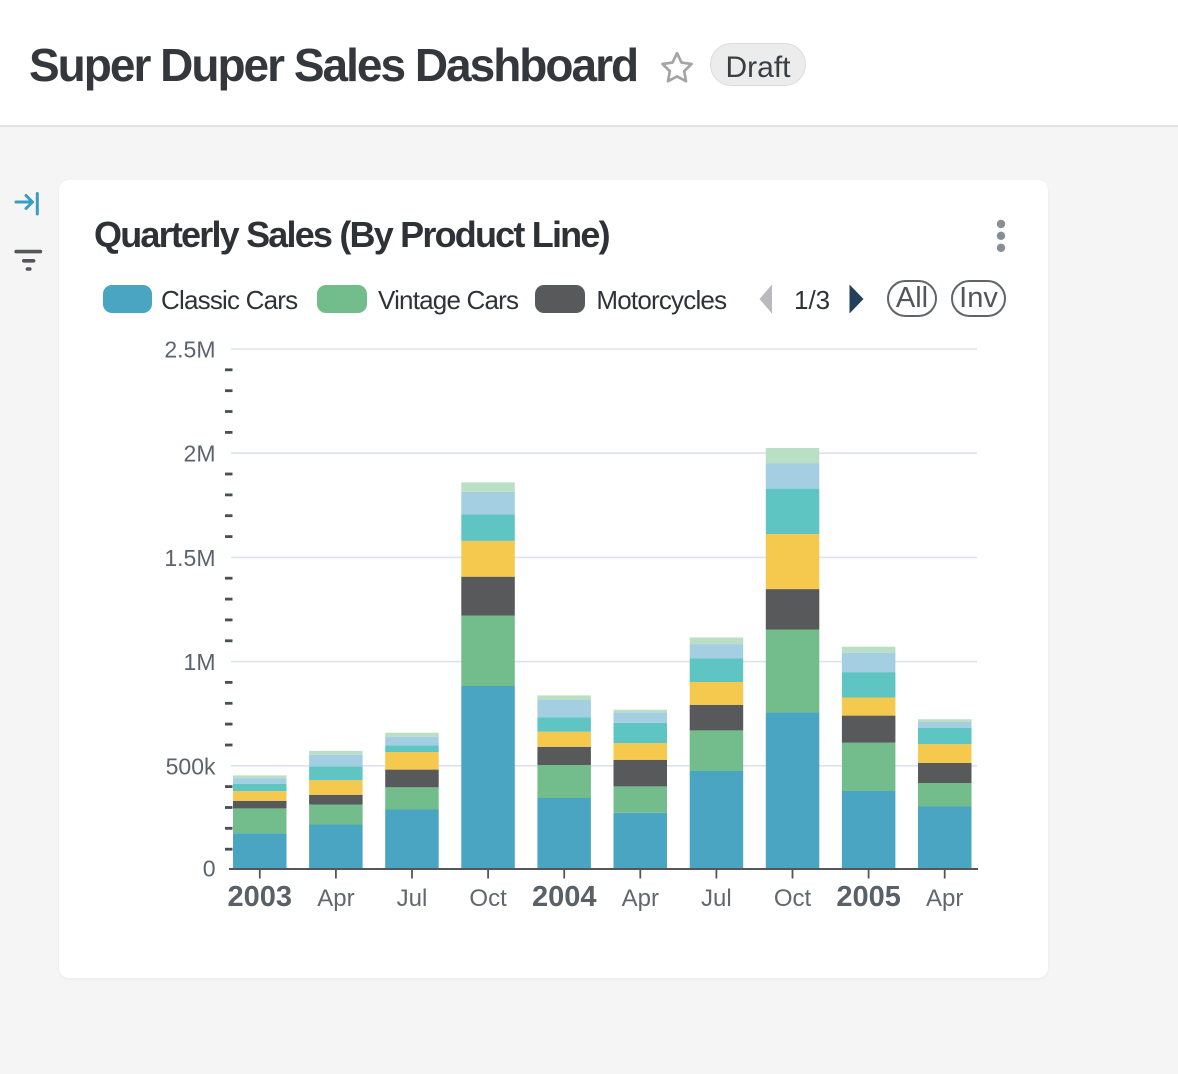 This screenshot has width=1178, height=1074. I want to click on svg-text: 2004, so click(564, 897).